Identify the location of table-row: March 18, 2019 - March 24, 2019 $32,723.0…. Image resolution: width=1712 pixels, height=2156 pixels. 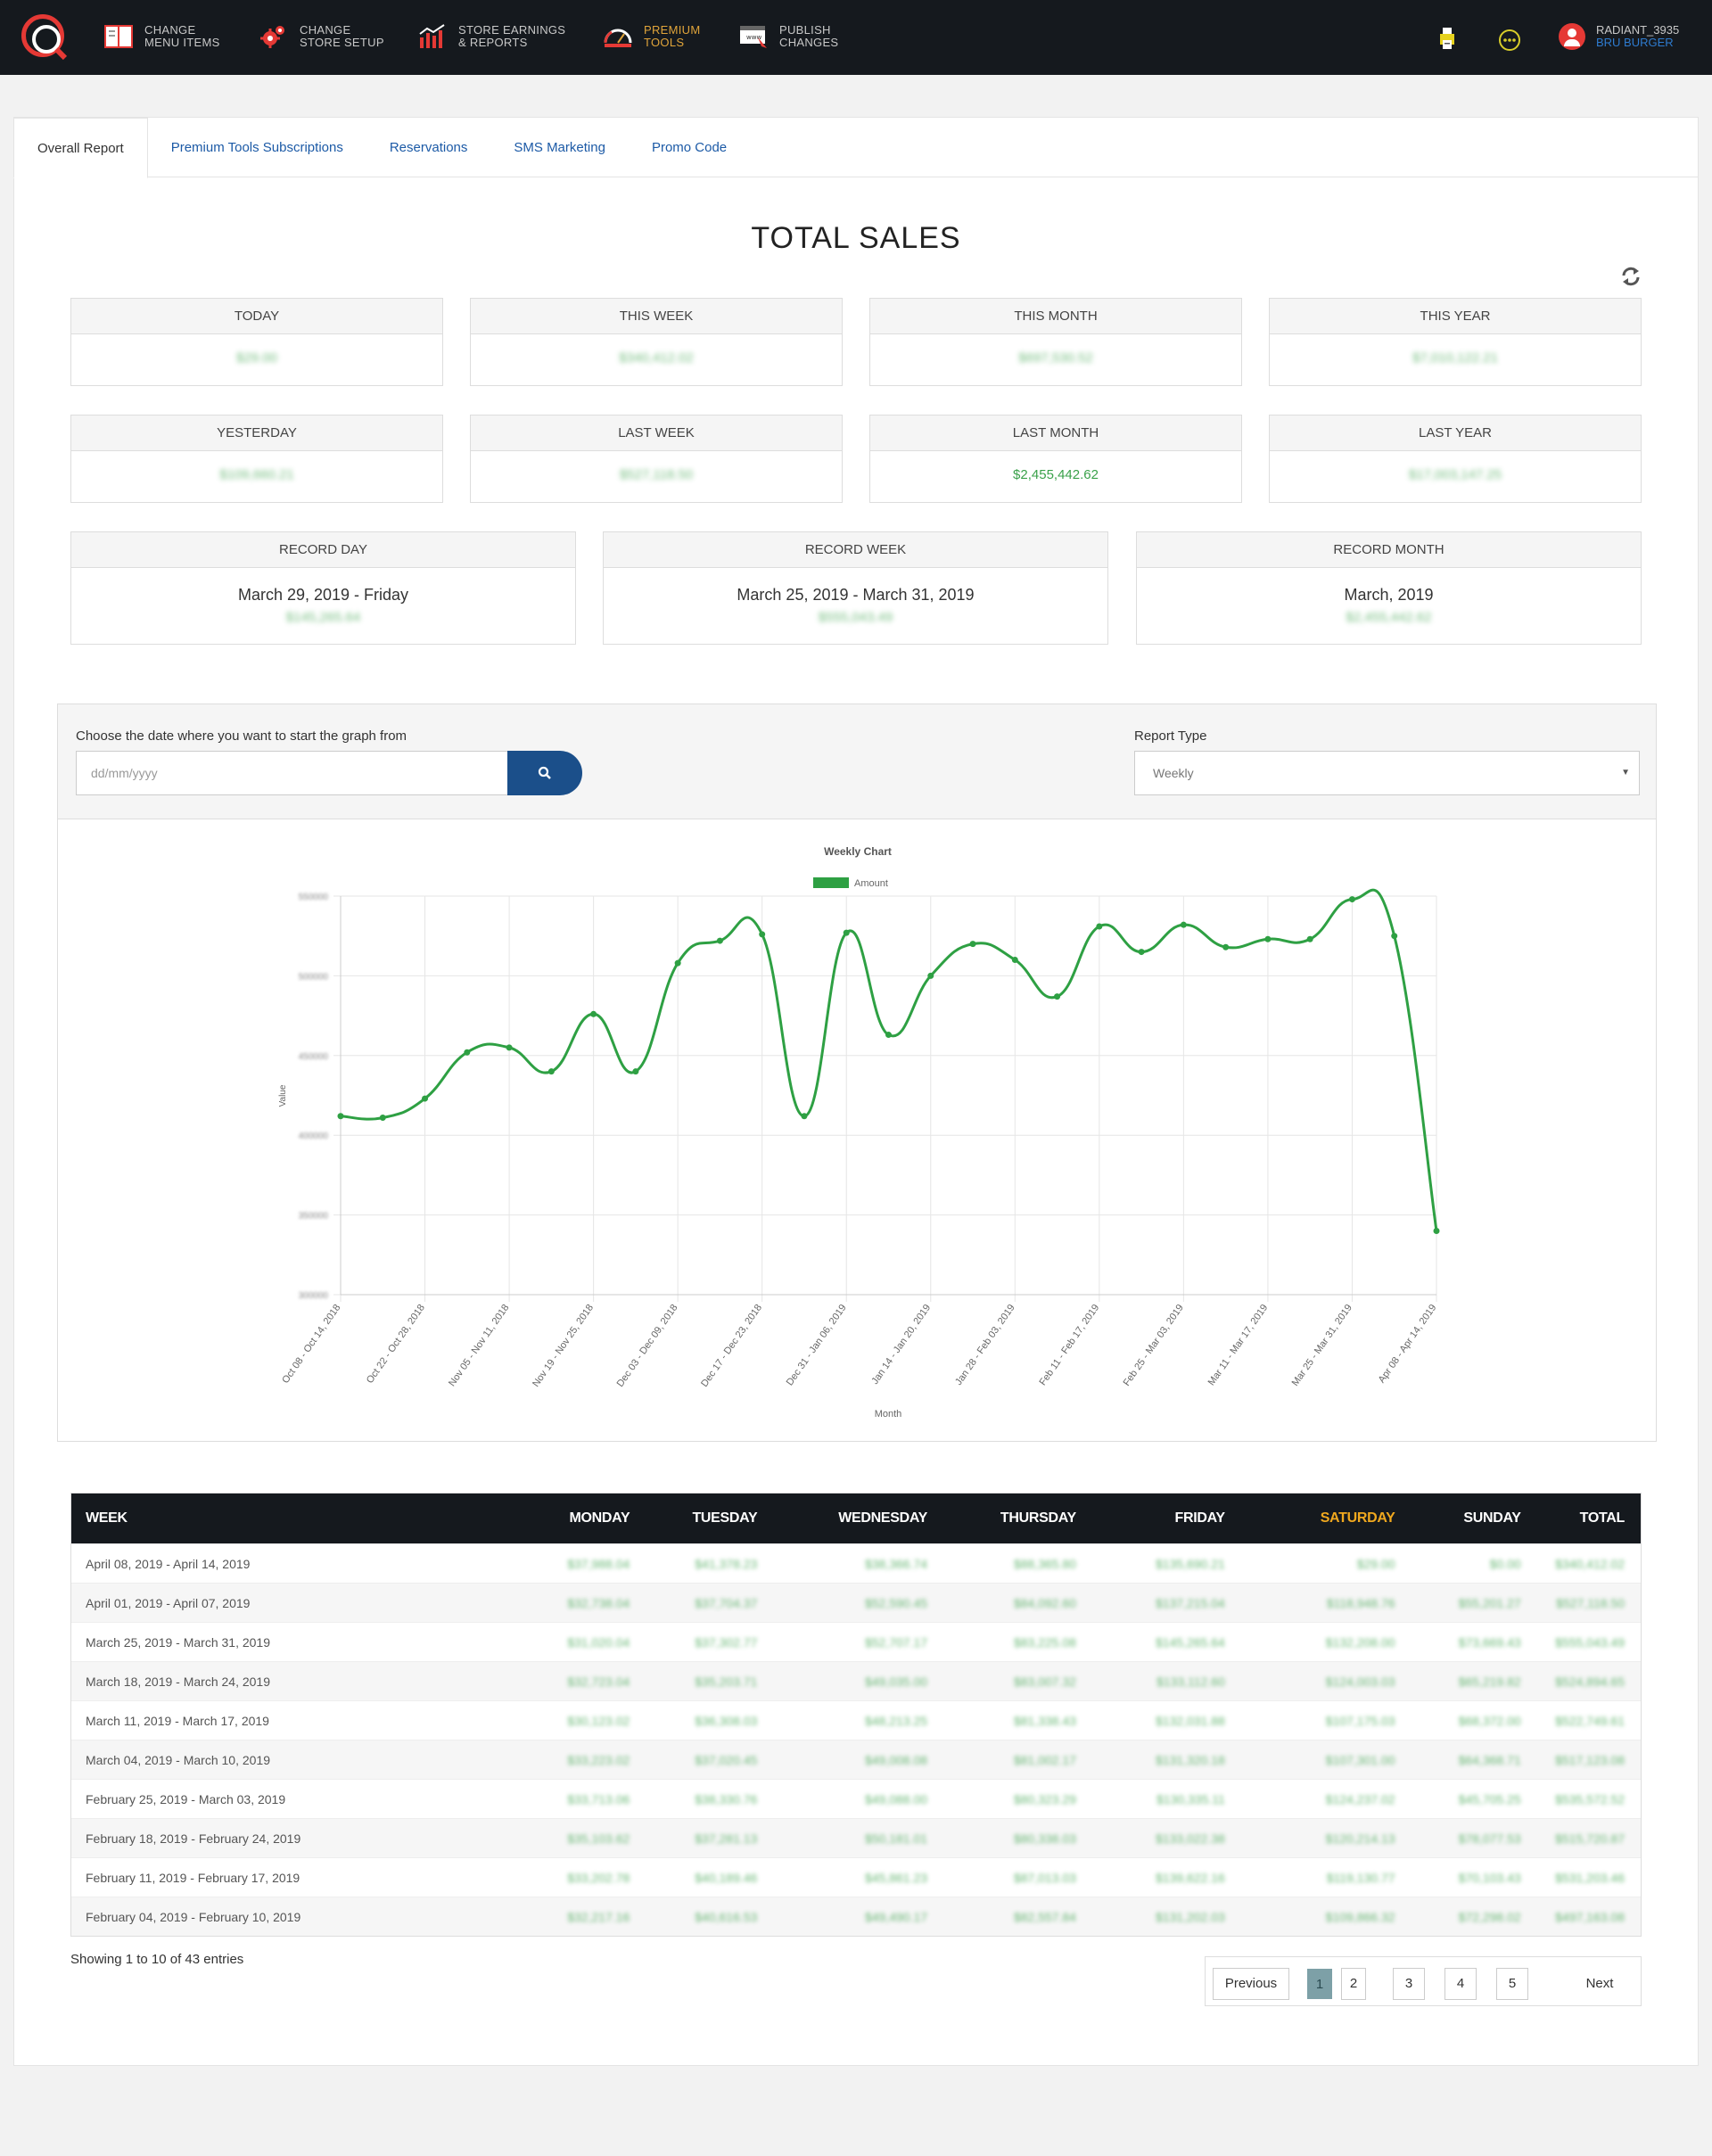
(856, 1680).